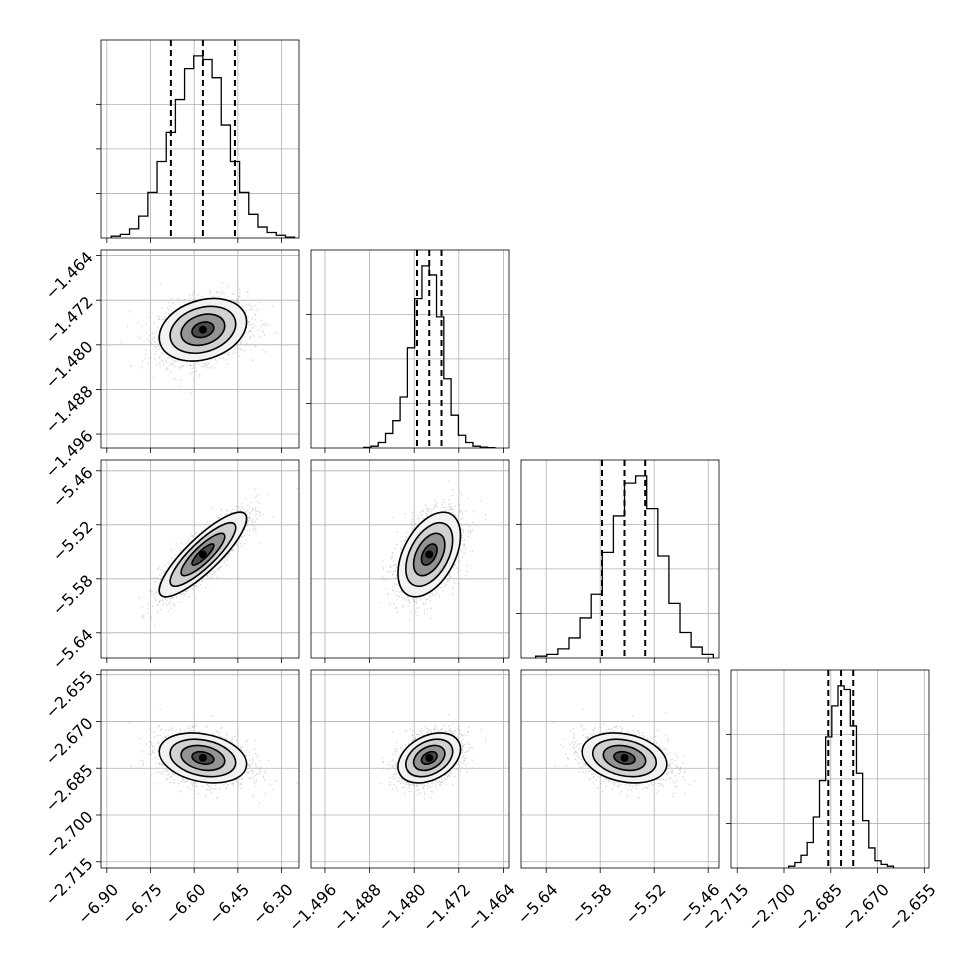 This screenshot has height=970, width=970. I want to click on x-tick-label-0-0: −6.90, so click(98, 904).